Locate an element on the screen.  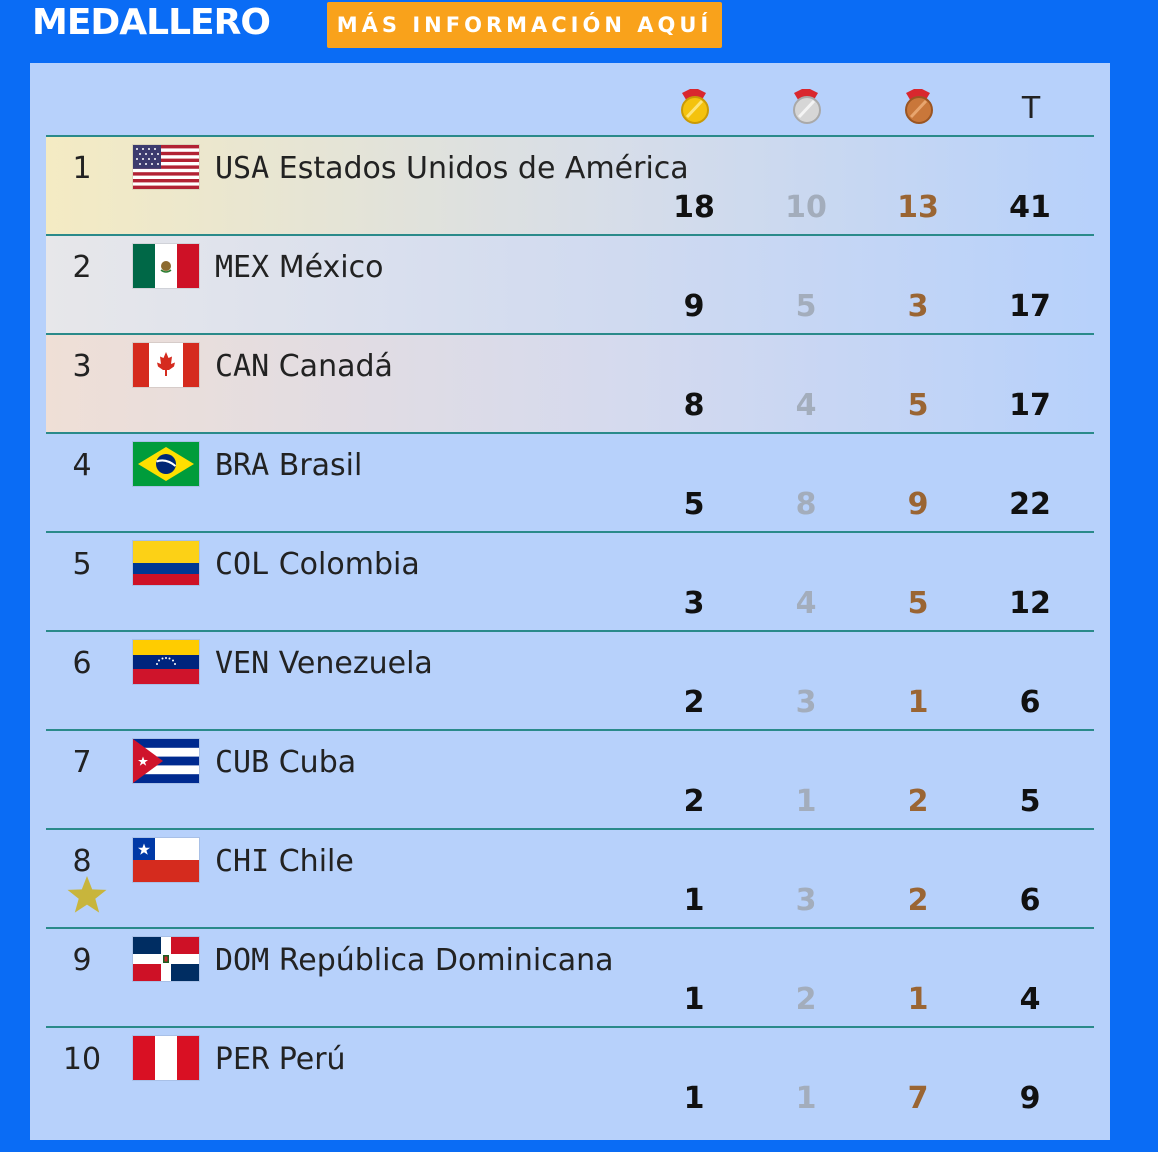
total-count: 22 is located at coordinates (1030, 504).